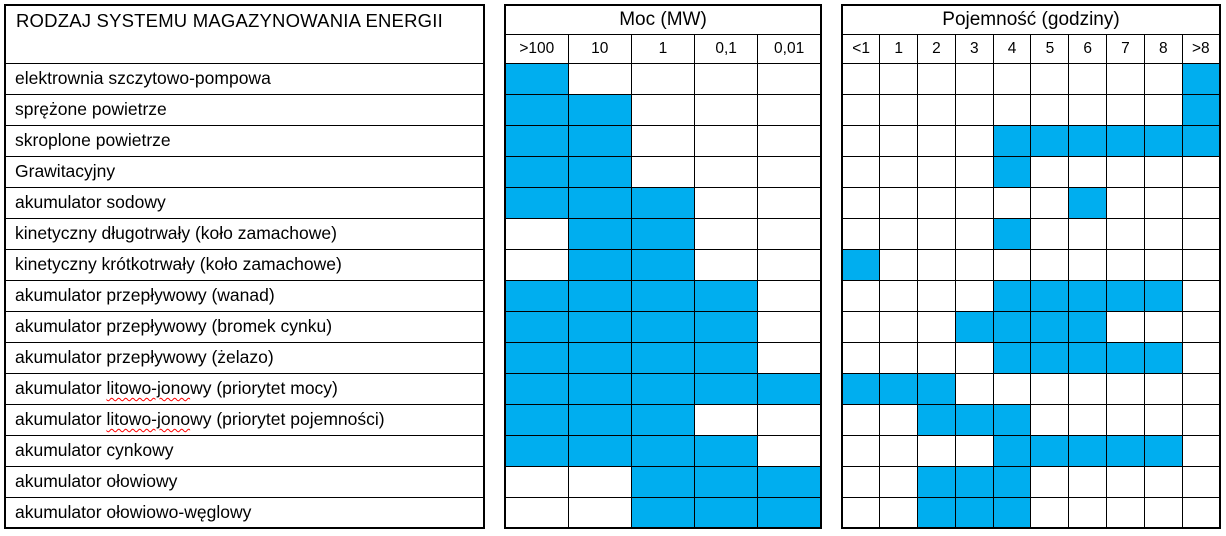 The height and width of the screenshot is (536, 1226). I want to click on storage-type-row: akumulator ołowiowo-węglowy, so click(244, 512).